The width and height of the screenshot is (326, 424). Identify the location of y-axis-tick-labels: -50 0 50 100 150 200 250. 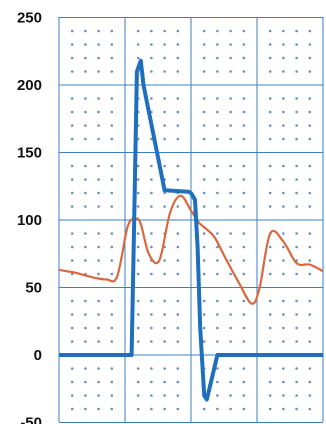
(29, 217).